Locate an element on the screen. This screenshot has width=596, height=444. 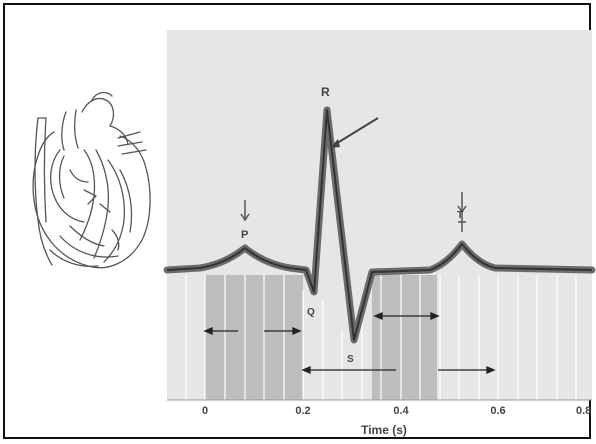
interval-arrows is located at coordinates (349, 343).